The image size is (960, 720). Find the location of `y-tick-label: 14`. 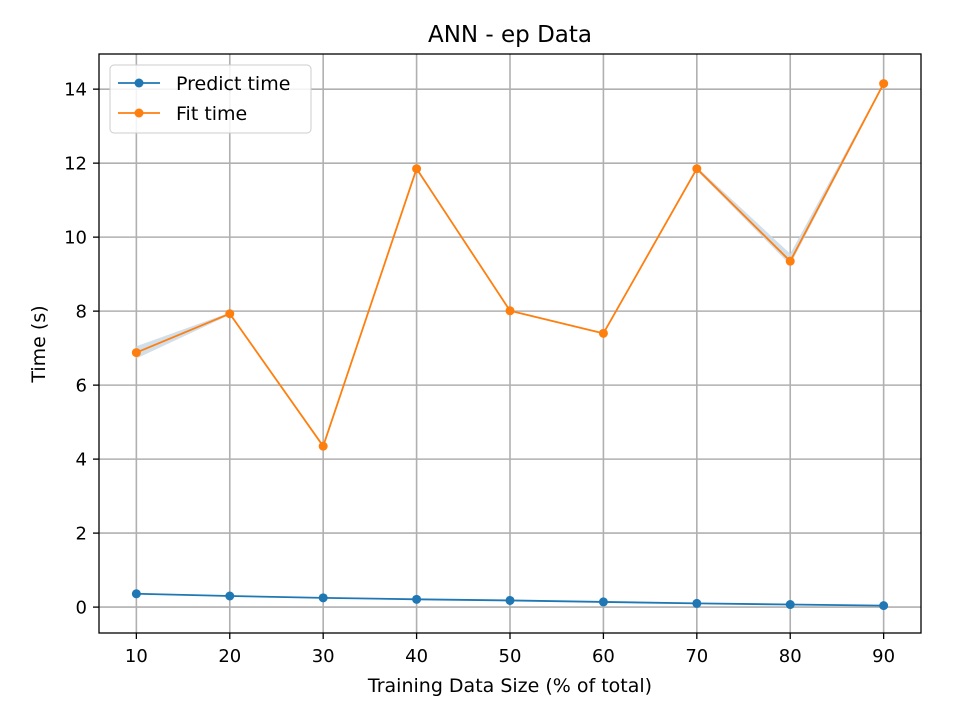

y-tick-label: 14 is located at coordinates (75, 90).